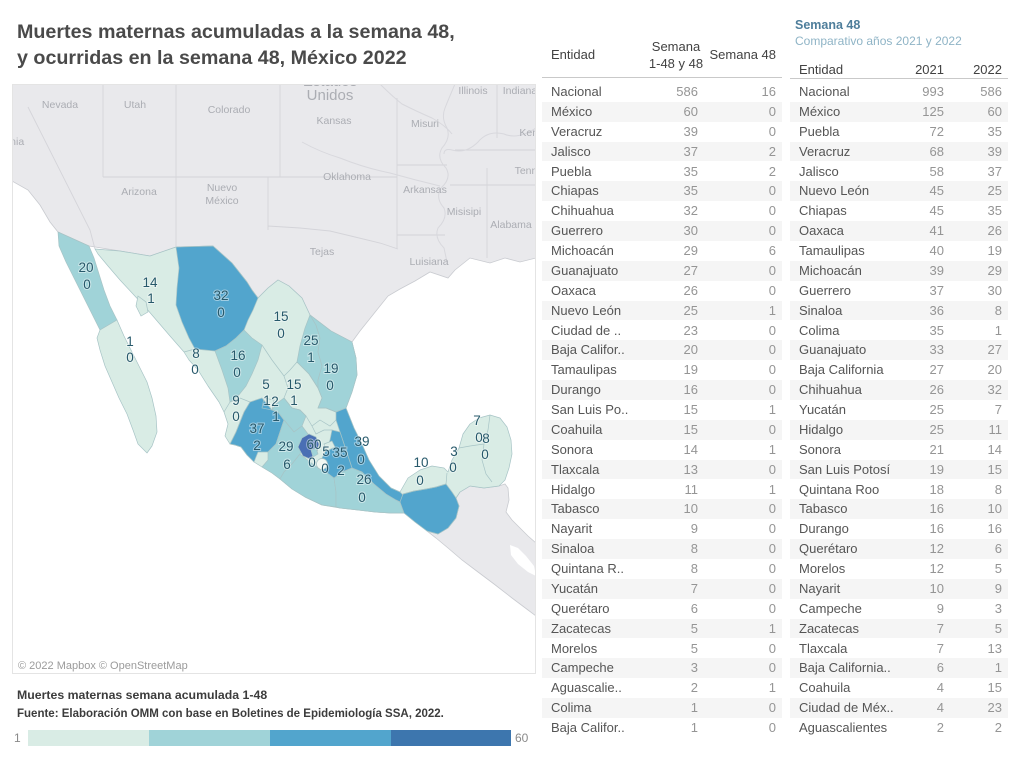 The image size is (1020, 764). I want to click on svg-text: 35, so click(339, 452).